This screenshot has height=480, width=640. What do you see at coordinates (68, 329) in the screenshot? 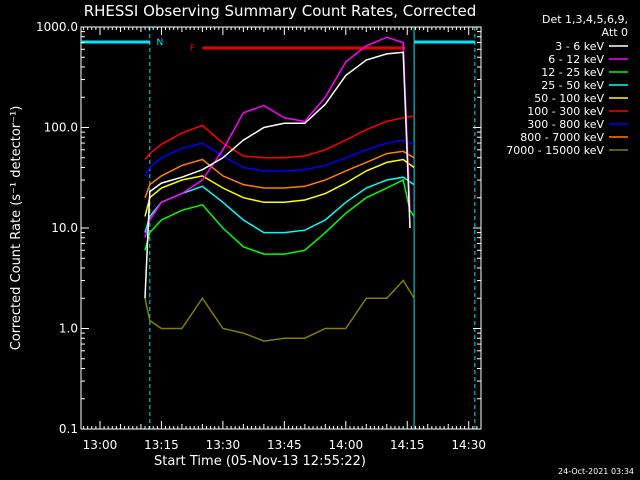
I see `y-tick-label: 1.0` at bounding box center [68, 329].